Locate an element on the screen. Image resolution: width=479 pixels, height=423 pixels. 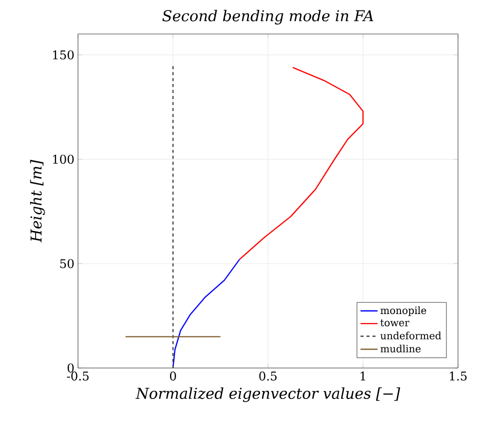
y-tick-label: 0 is located at coordinates (71, 368).